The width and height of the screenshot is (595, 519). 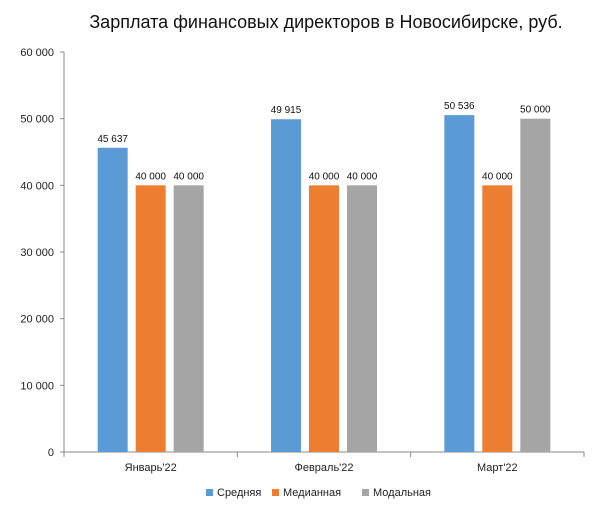 I want to click on y-tick-label: 20 000, so click(x=37, y=320).